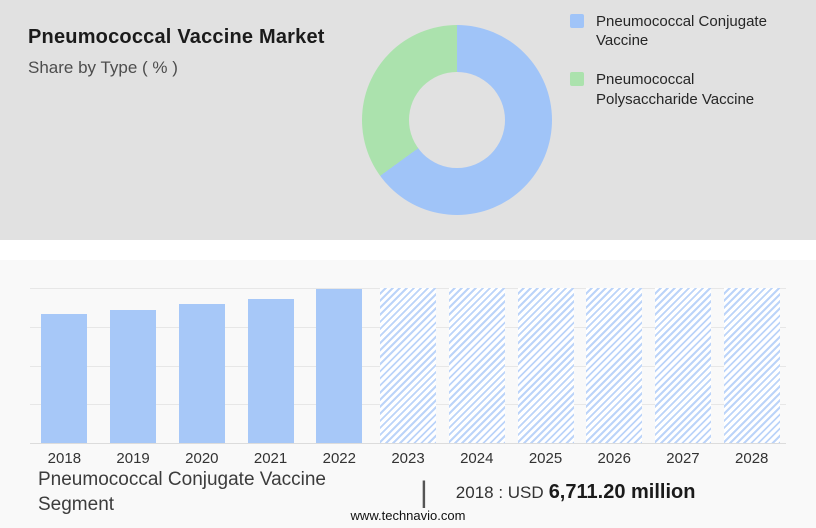 Image resolution: width=816 pixels, height=528 pixels. I want to click on website-url: www.technavio.com, so click(408, 515).